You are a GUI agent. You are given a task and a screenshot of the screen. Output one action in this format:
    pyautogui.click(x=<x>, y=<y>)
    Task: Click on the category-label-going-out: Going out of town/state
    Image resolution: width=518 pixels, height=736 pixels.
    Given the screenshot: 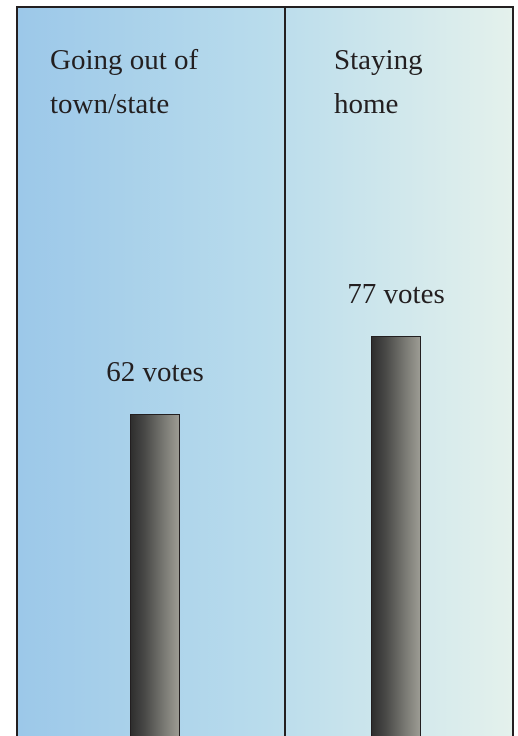 What is the action you would take?
    pyautogui.click(x=124, y=82)
    